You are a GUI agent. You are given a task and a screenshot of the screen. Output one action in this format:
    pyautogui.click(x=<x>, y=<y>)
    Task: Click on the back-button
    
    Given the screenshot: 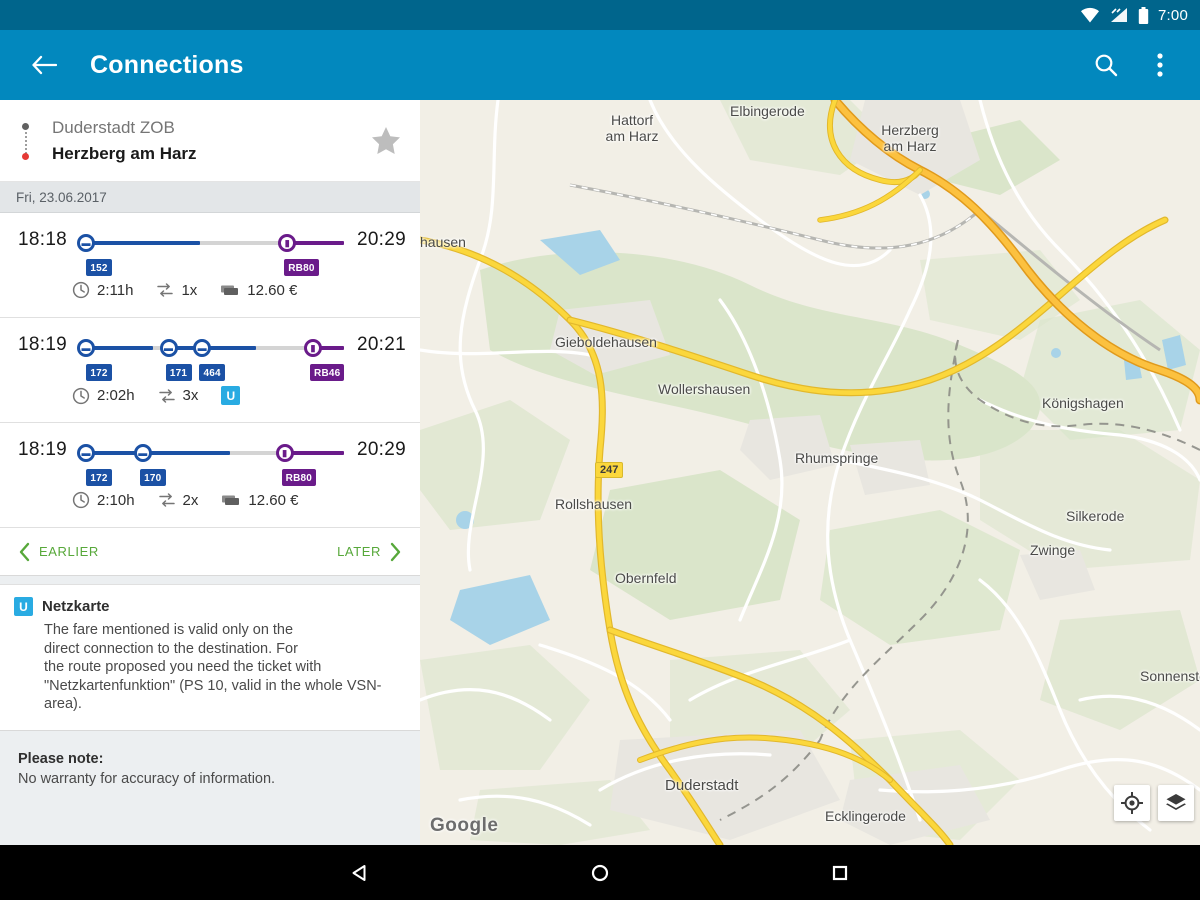 What is the action you would take?
    pyautogui.click(x=44, y=65)
    